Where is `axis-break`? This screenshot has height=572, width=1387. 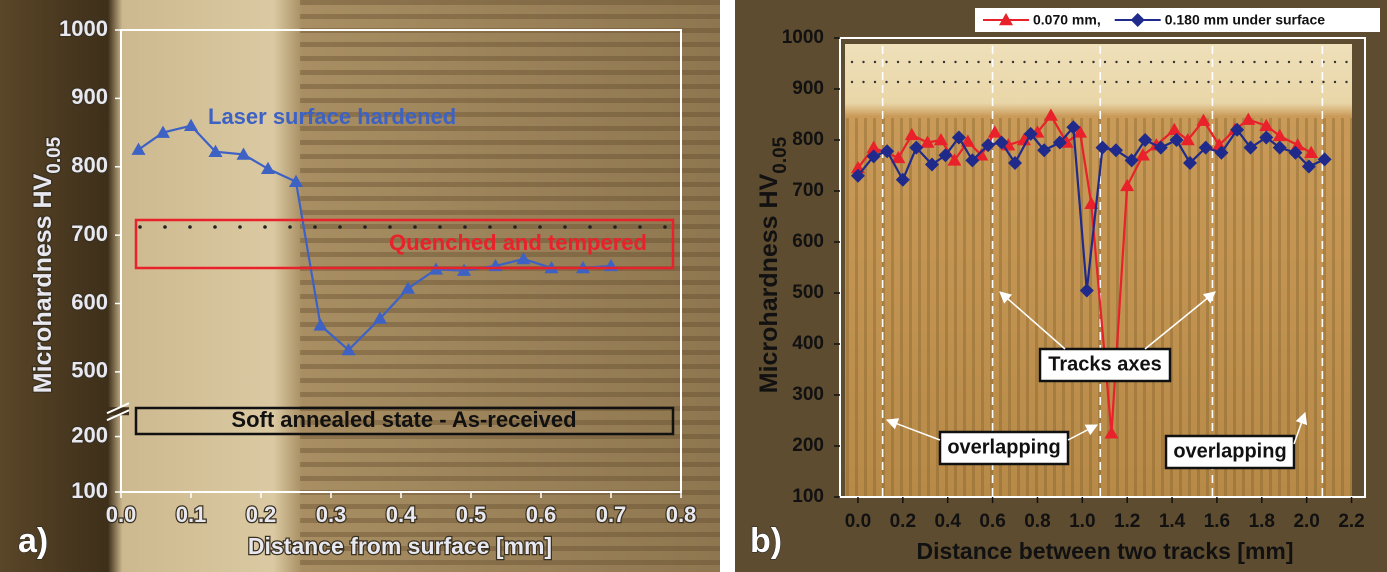
axis-break is located at coordinates (118, 415).